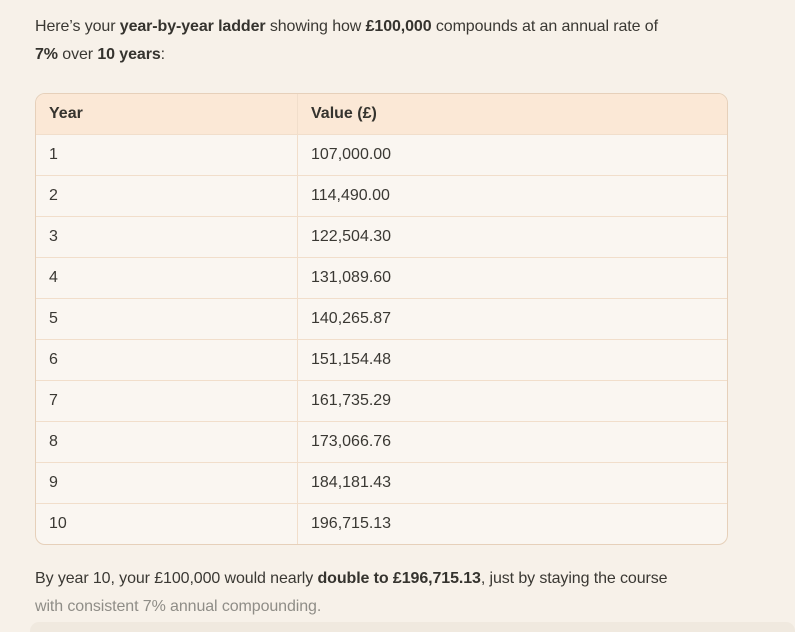 The image size is (795, 632). What do you see at coordinates (166, 114) in the screenshot?
I see `table-header-year: Year` at bounding box center [166, 114].